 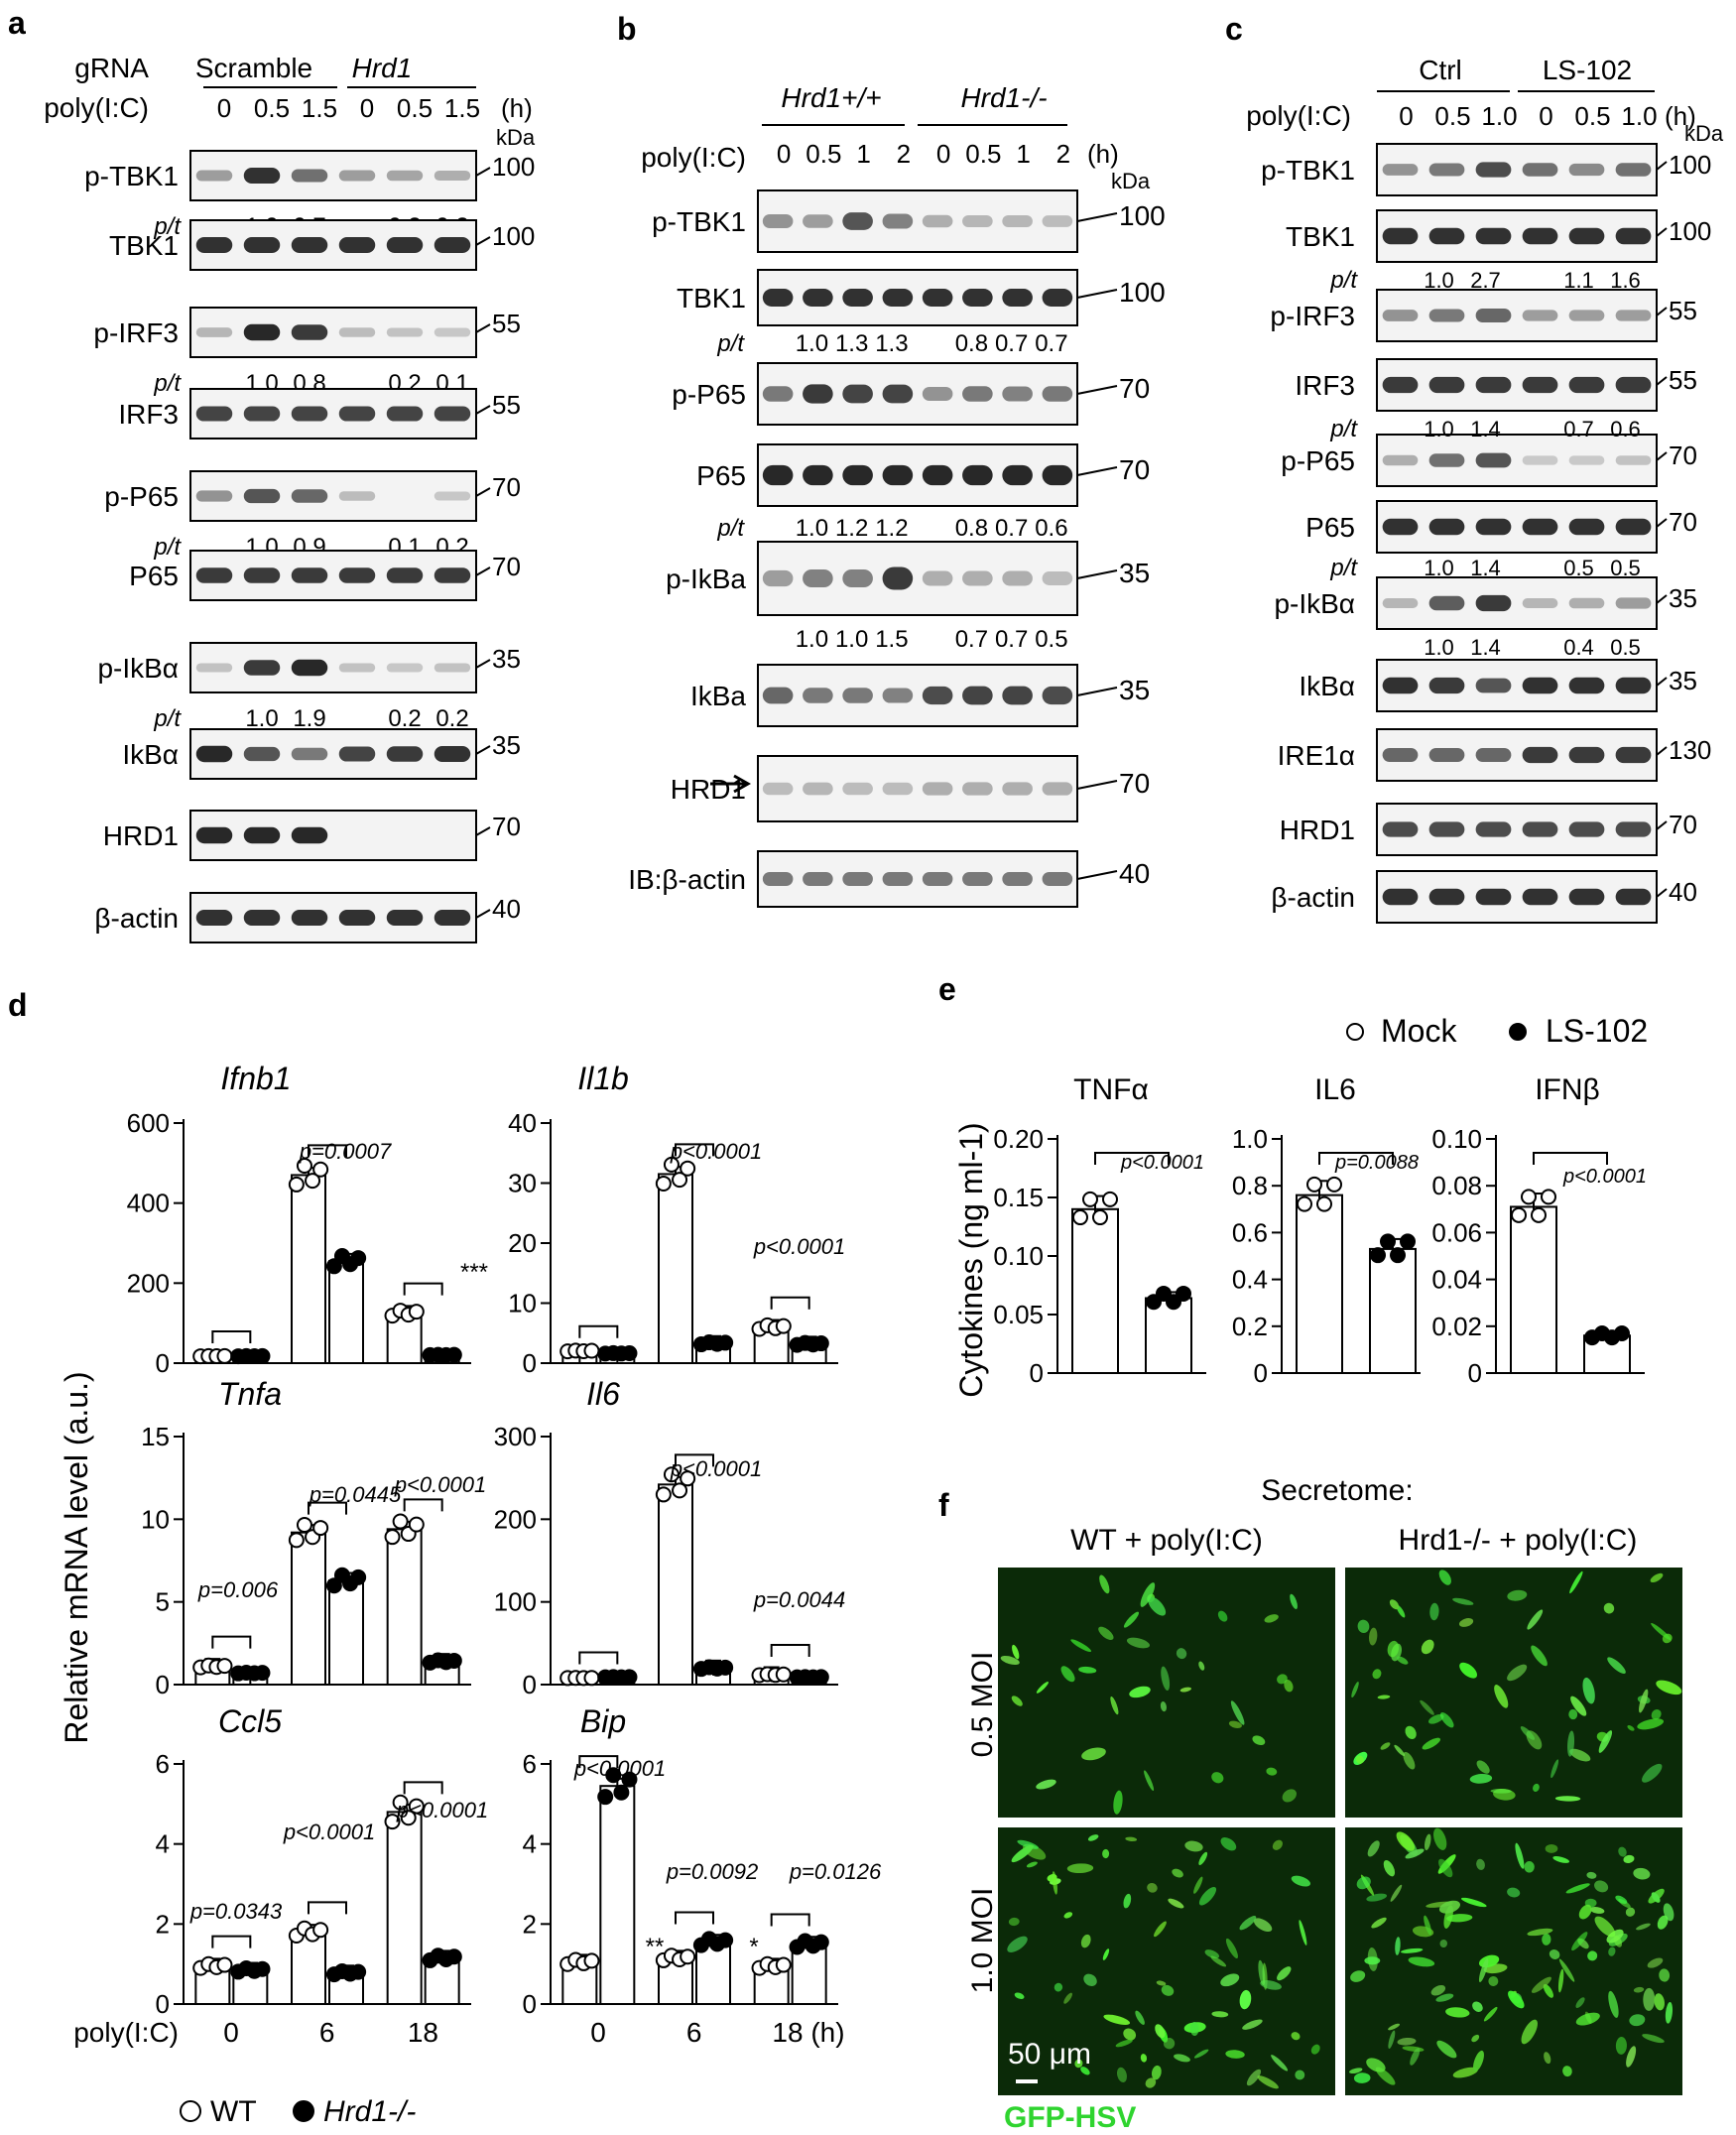 I want to click on row-label: 1.0 MOI, so click(x=982, y=1941).